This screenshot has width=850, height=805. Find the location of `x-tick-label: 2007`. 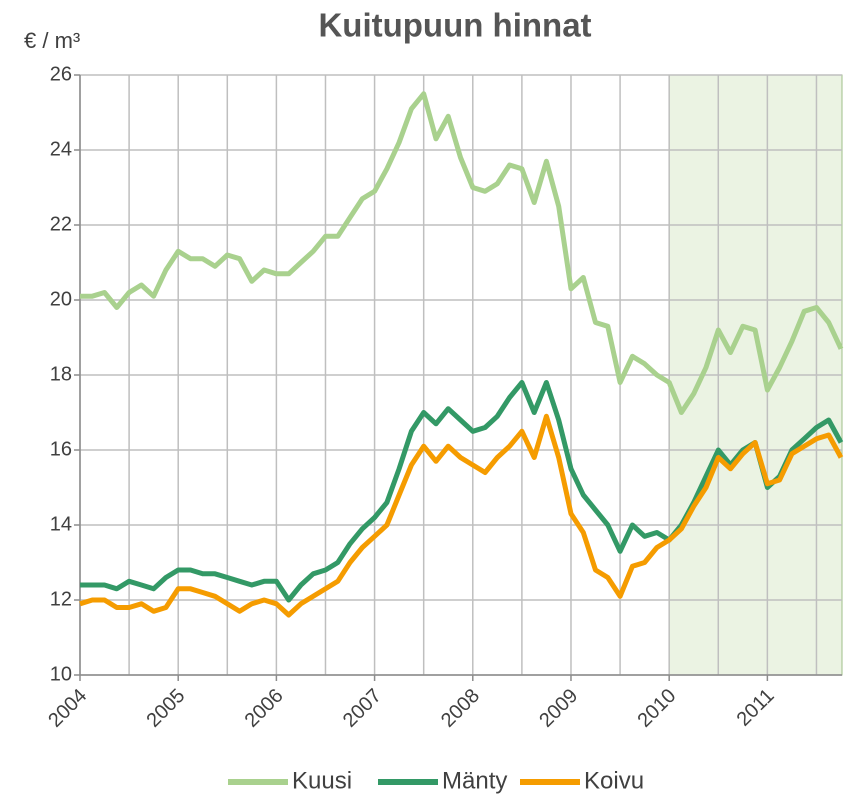

x-tick-label: 2007 is located at coordinates (362, 708).